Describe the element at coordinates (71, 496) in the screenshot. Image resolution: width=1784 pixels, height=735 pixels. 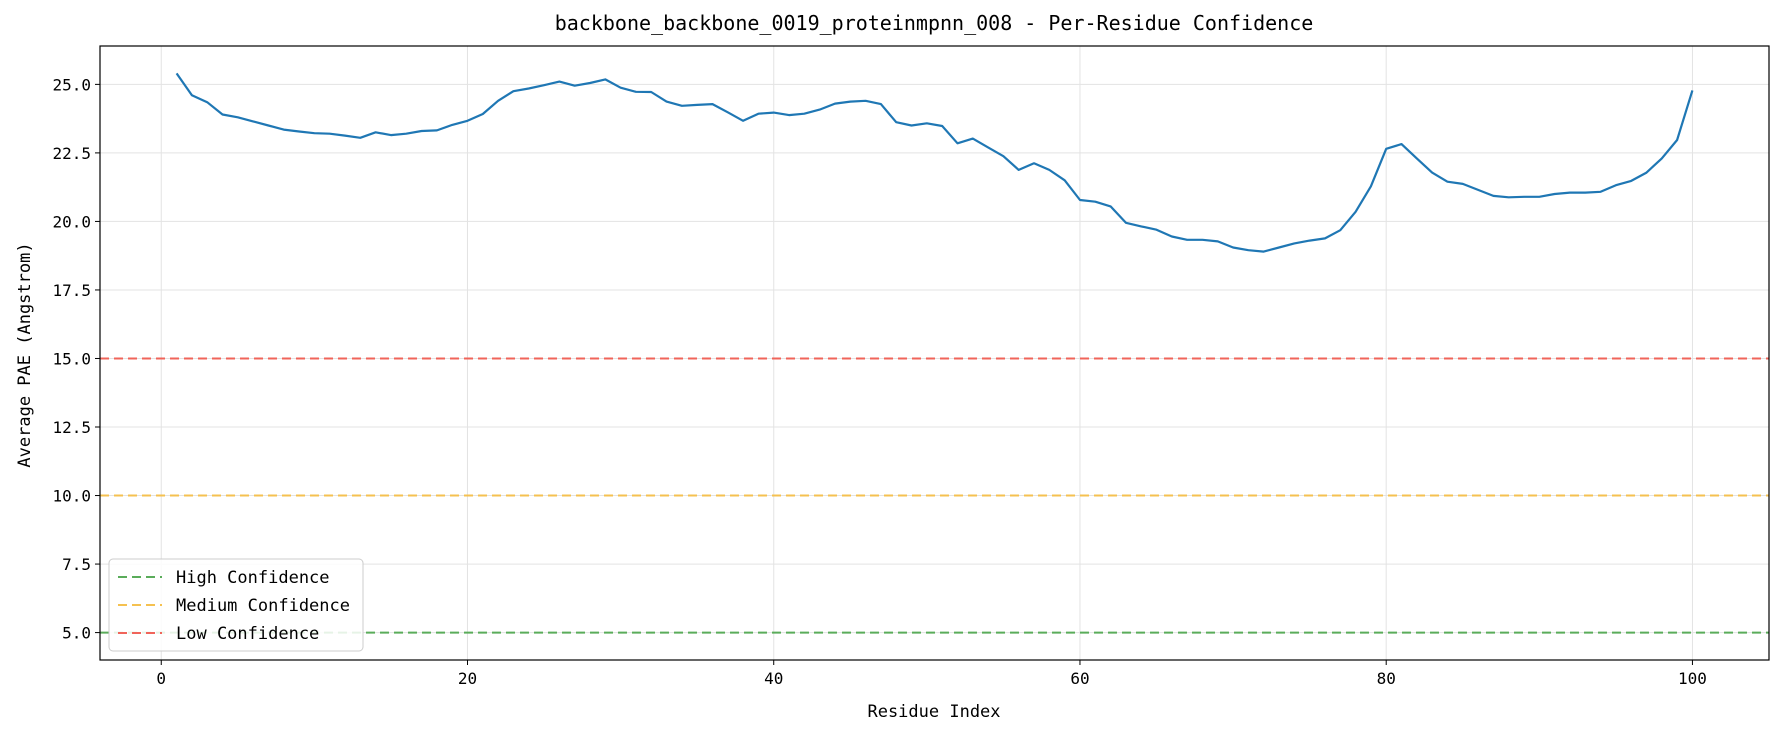
I see `y-tick-label: 10.0` at that location.